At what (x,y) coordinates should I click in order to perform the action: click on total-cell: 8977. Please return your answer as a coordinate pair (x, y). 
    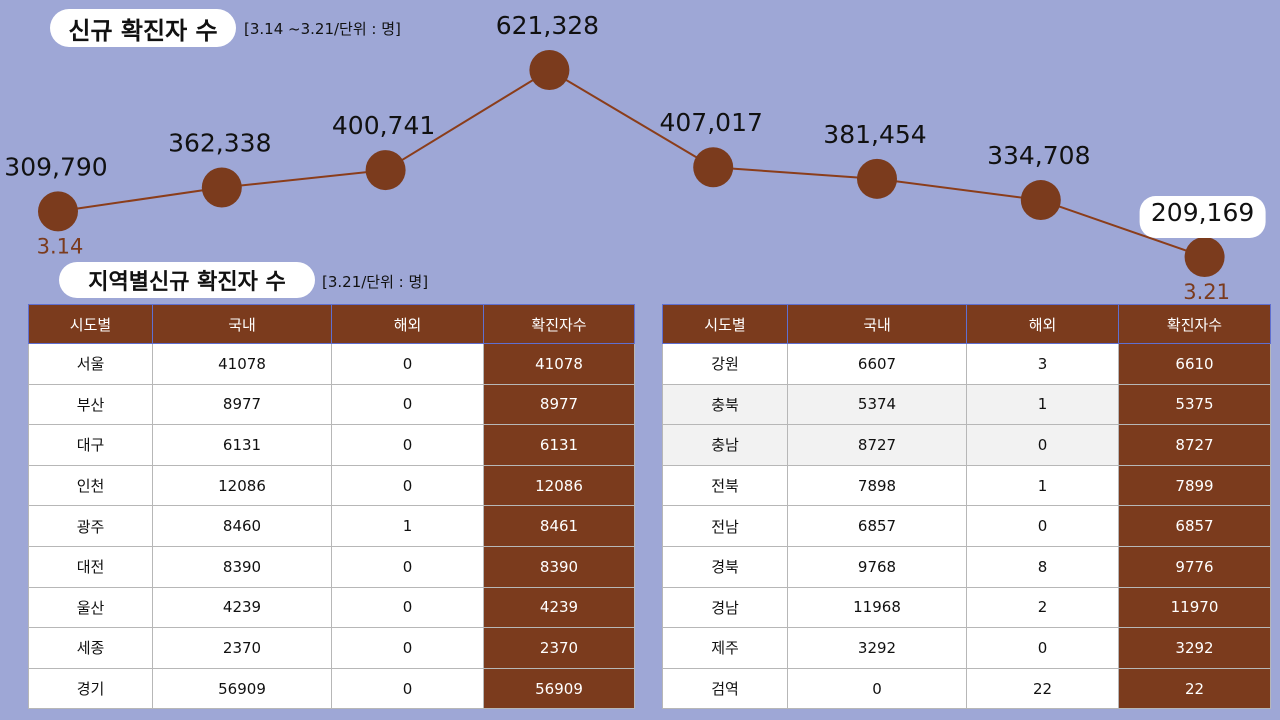
    Looking at the image, I should click on (559, 404).